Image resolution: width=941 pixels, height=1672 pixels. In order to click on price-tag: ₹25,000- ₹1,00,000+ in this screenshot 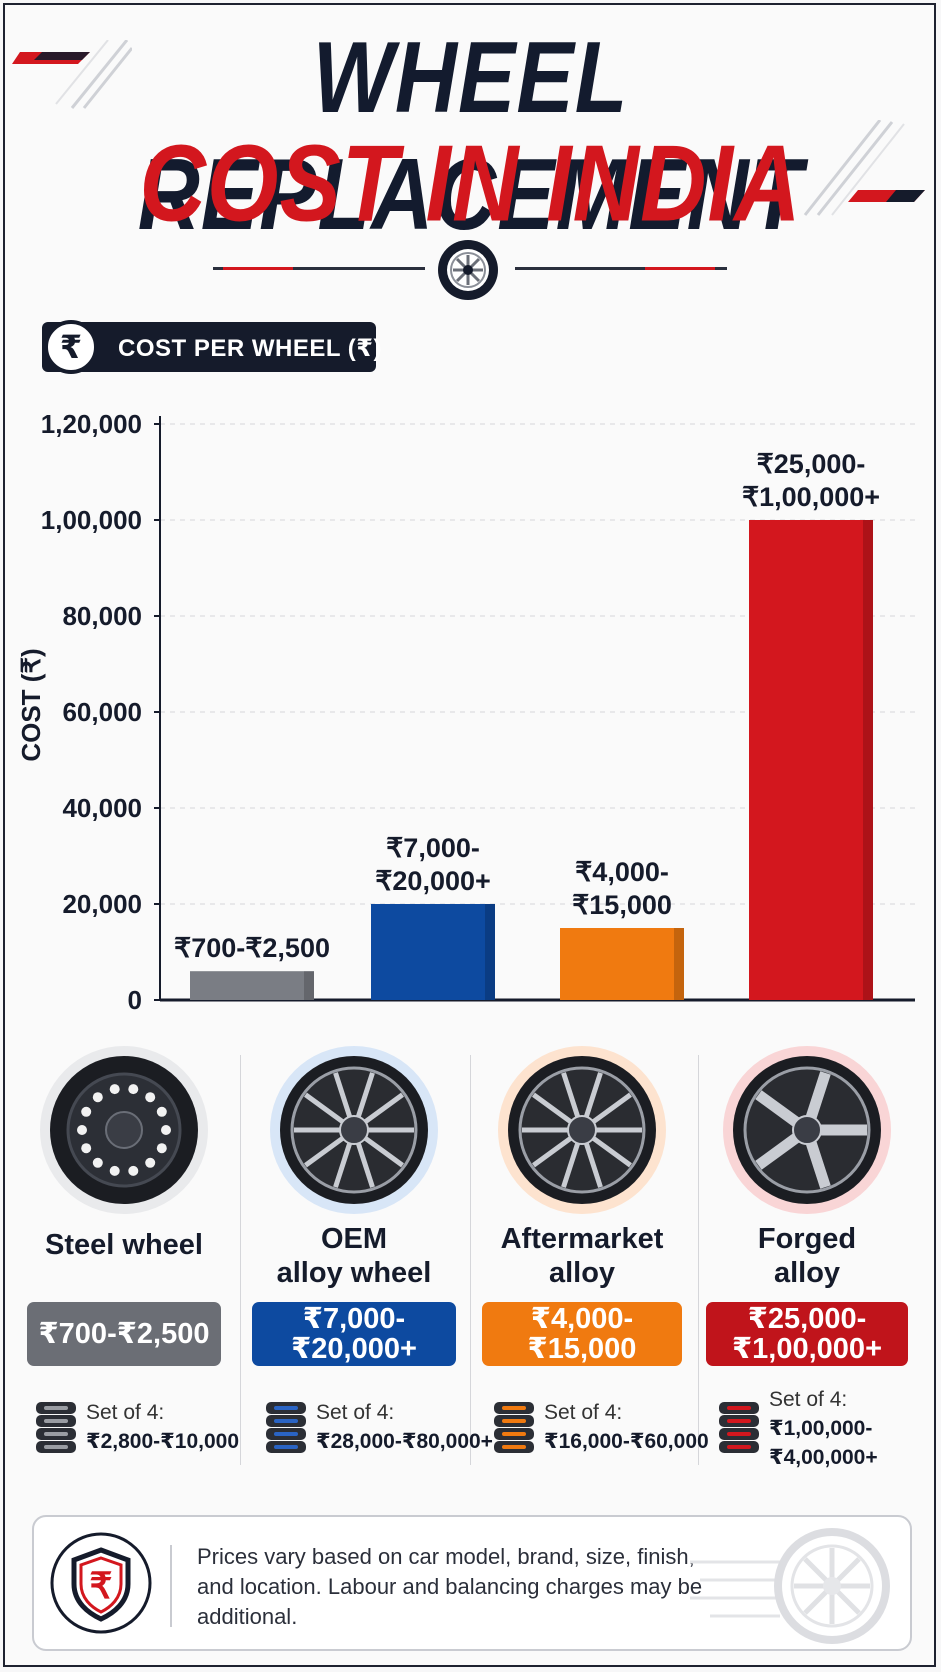, I will do `click(807, 1334)`.